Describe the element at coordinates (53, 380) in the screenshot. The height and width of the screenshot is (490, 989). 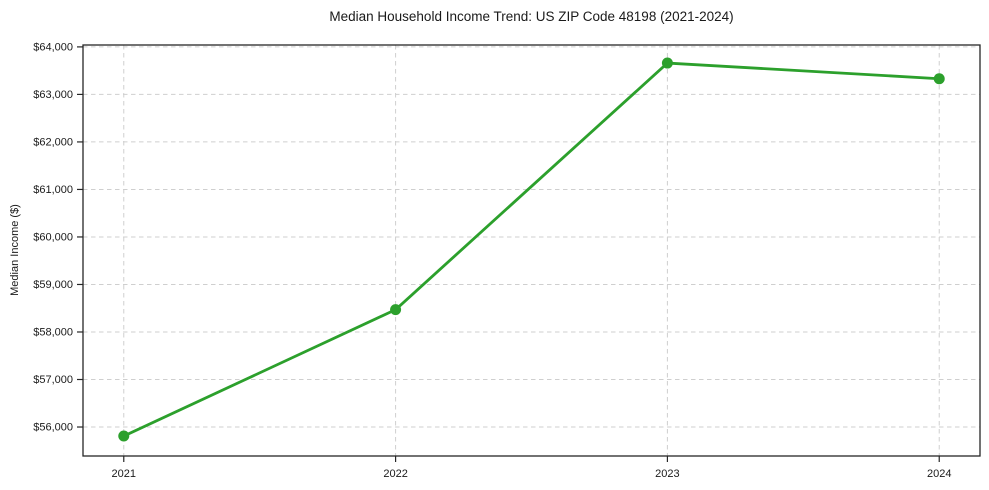
I see `y-tick-label: $57,000` at that location.